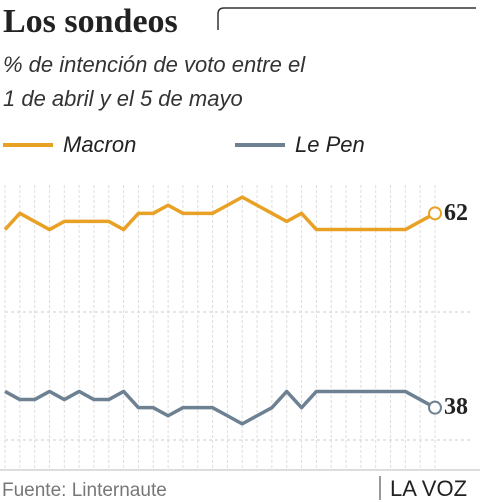  I want to click on legend-label: Macron, so click(99, 144).